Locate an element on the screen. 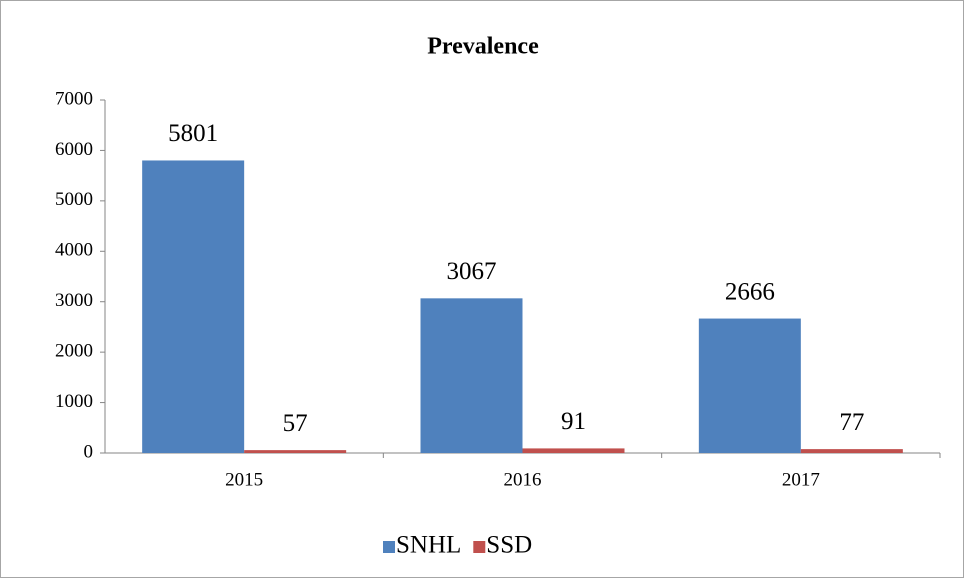 The width and height of the screenshot is (965, 579). data-label: 5801 is located at coordinates (193, 133).